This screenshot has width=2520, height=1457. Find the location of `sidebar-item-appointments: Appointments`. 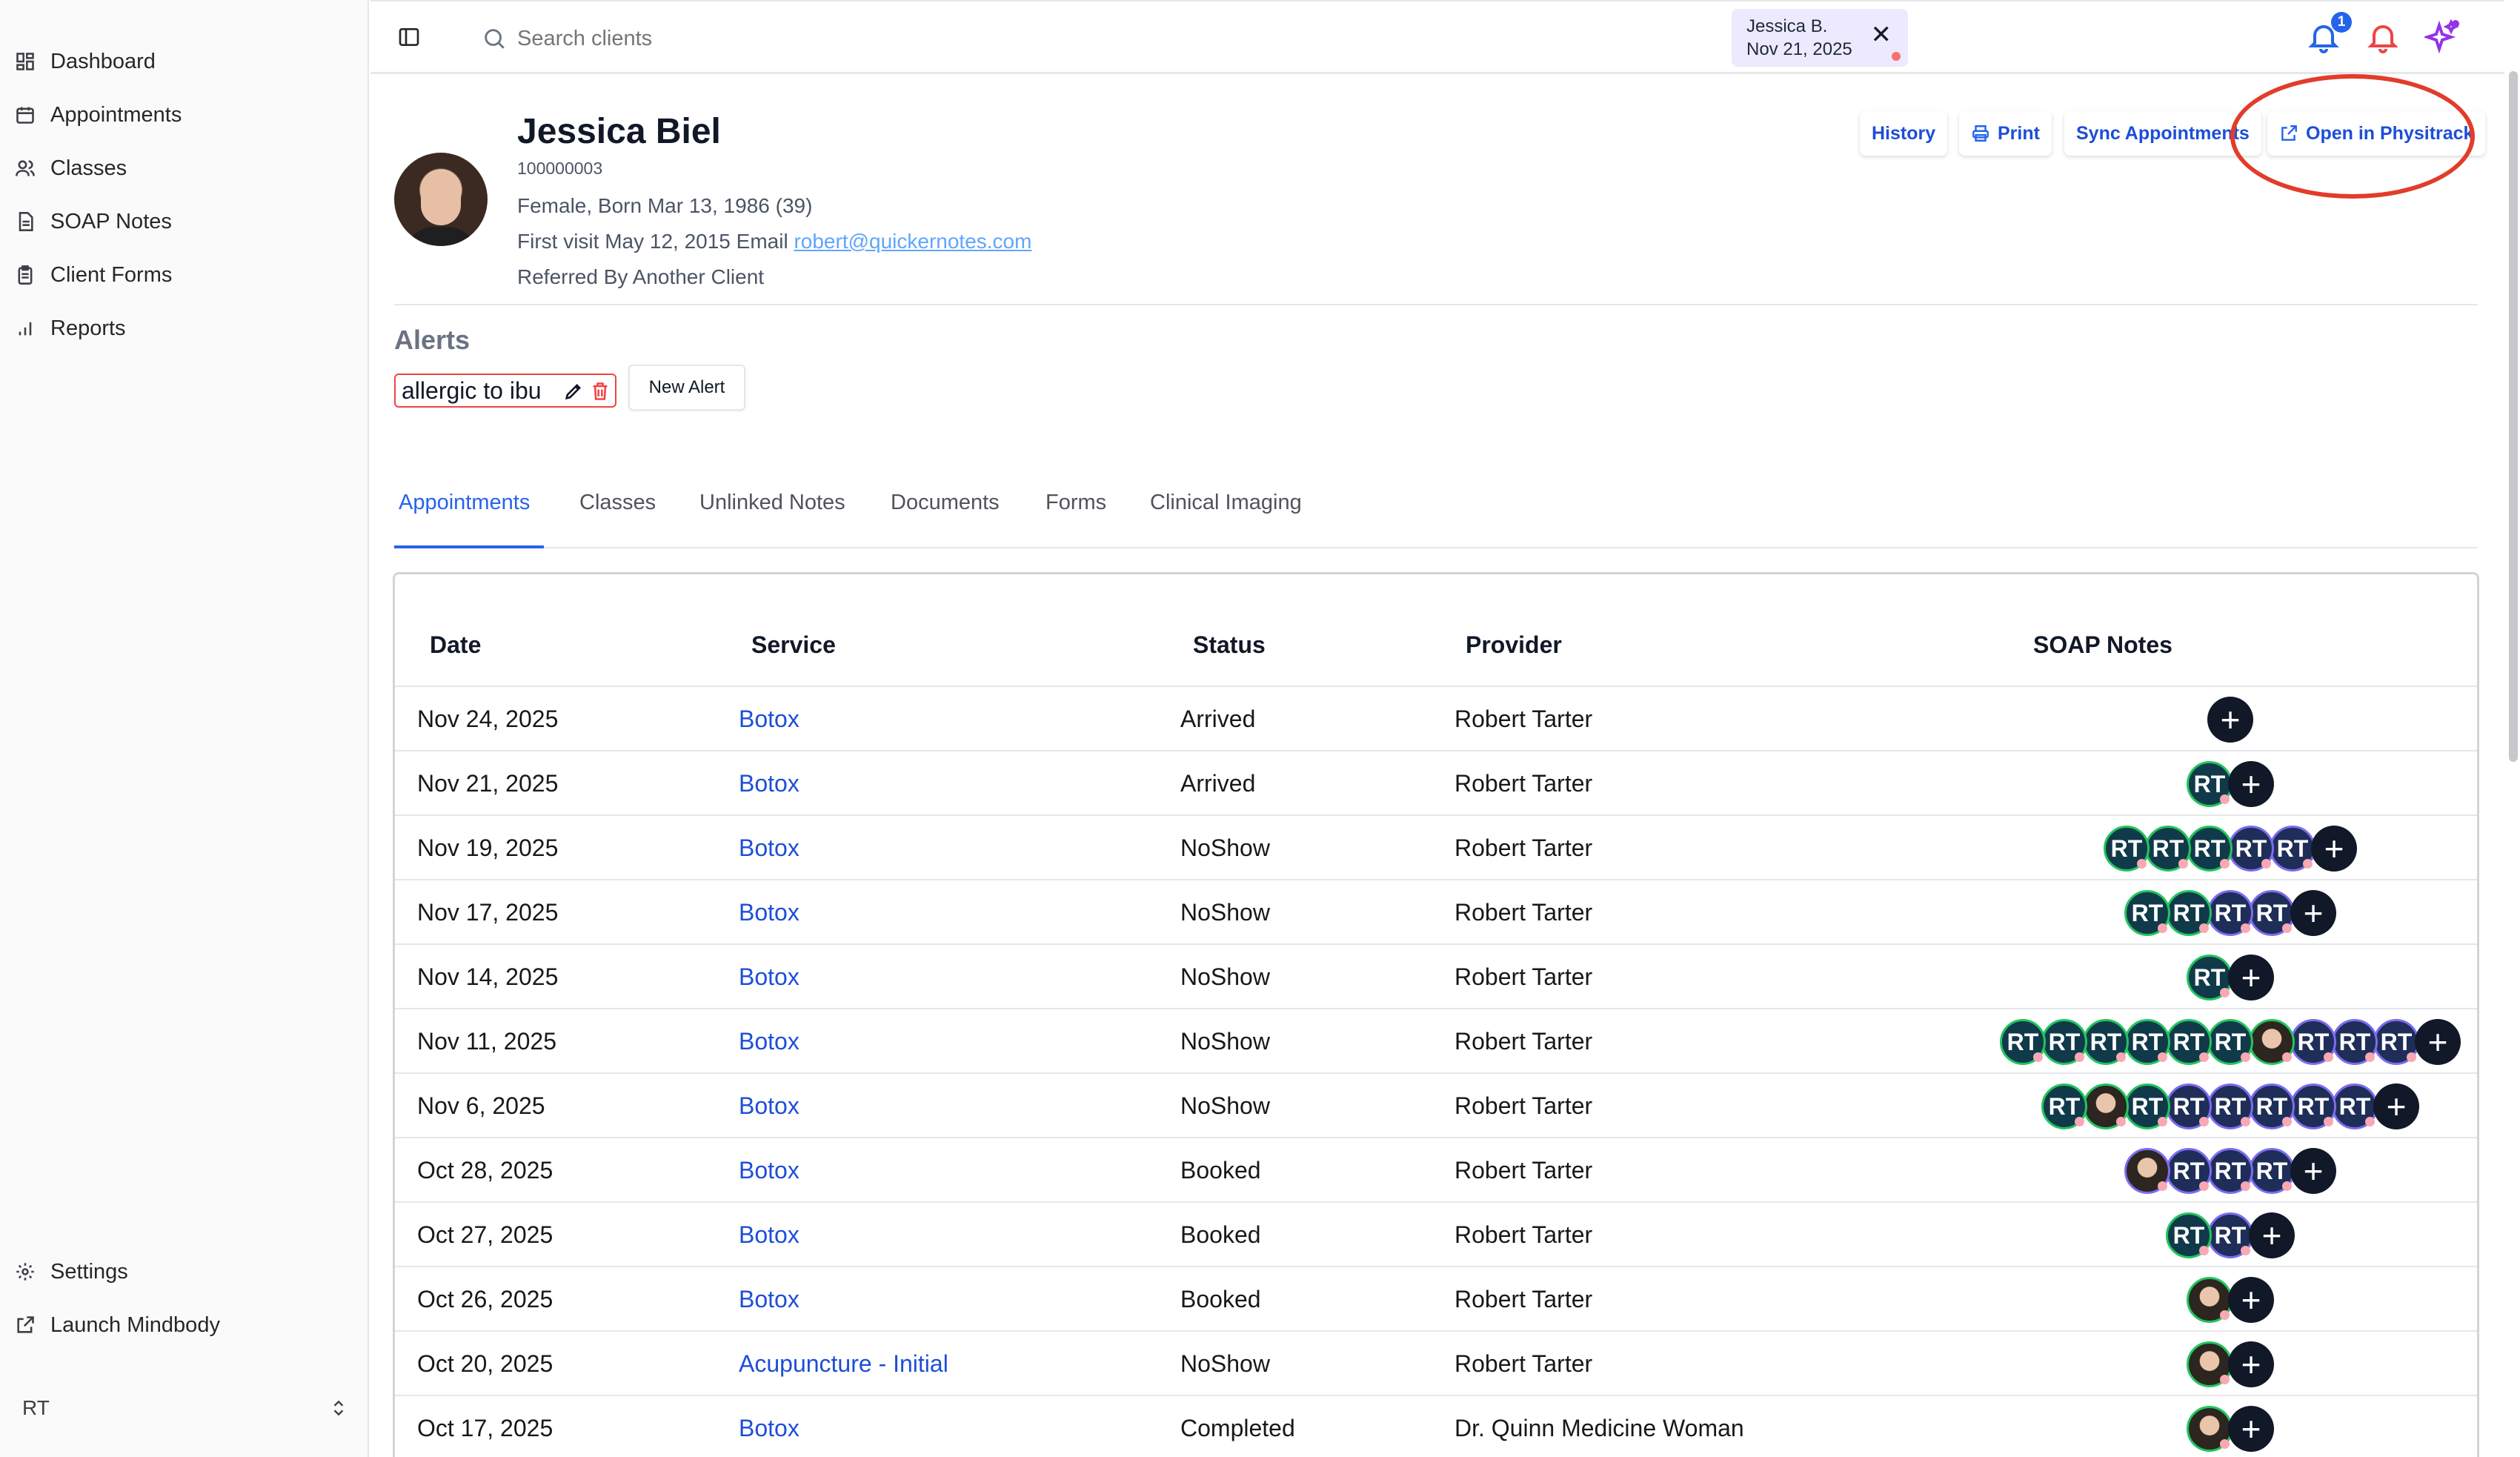

sidebar-item-appointments: Appointments is located at coordinates (99, 115).